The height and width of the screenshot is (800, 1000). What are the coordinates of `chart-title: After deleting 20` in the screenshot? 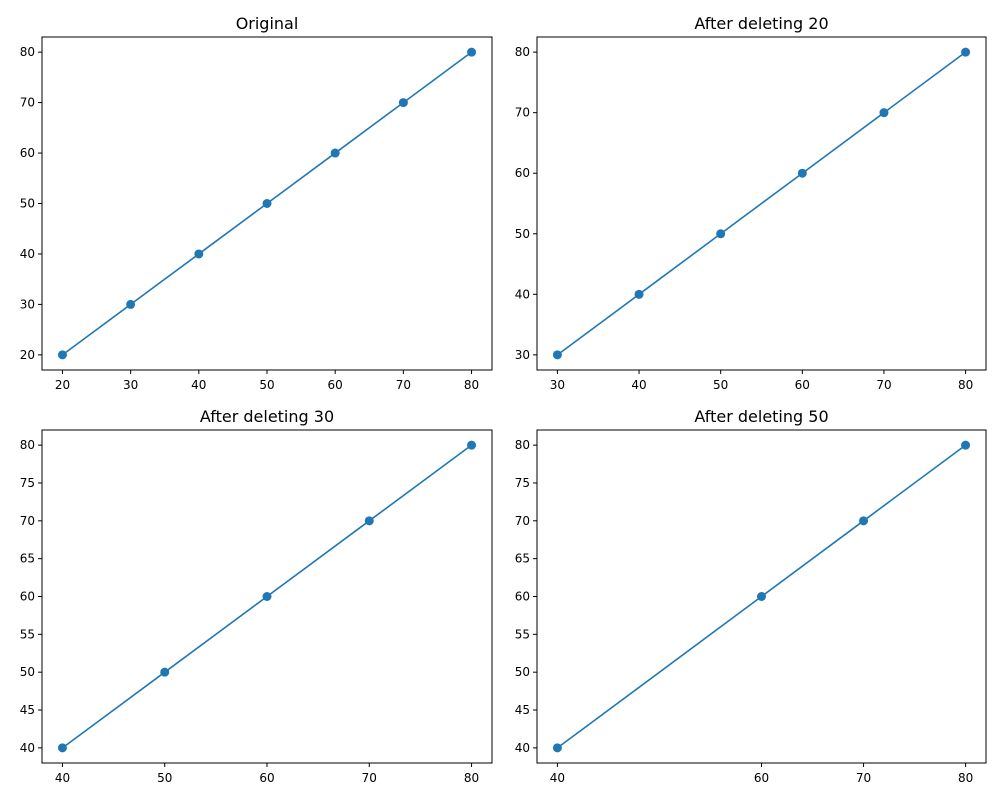 It's located at (761, 23).